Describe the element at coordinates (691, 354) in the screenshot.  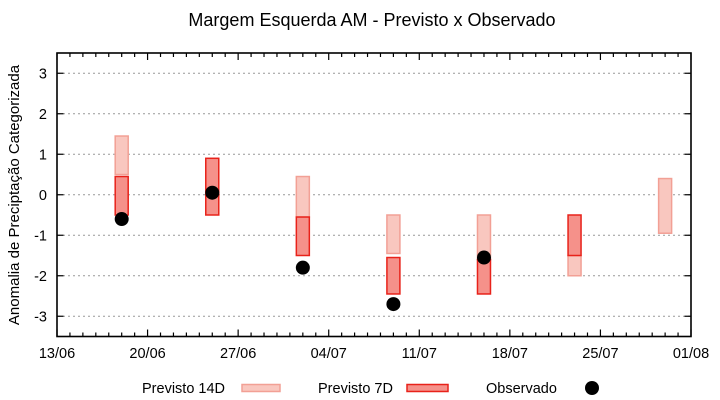
I see `x-tick-label: 01/08` at that location.